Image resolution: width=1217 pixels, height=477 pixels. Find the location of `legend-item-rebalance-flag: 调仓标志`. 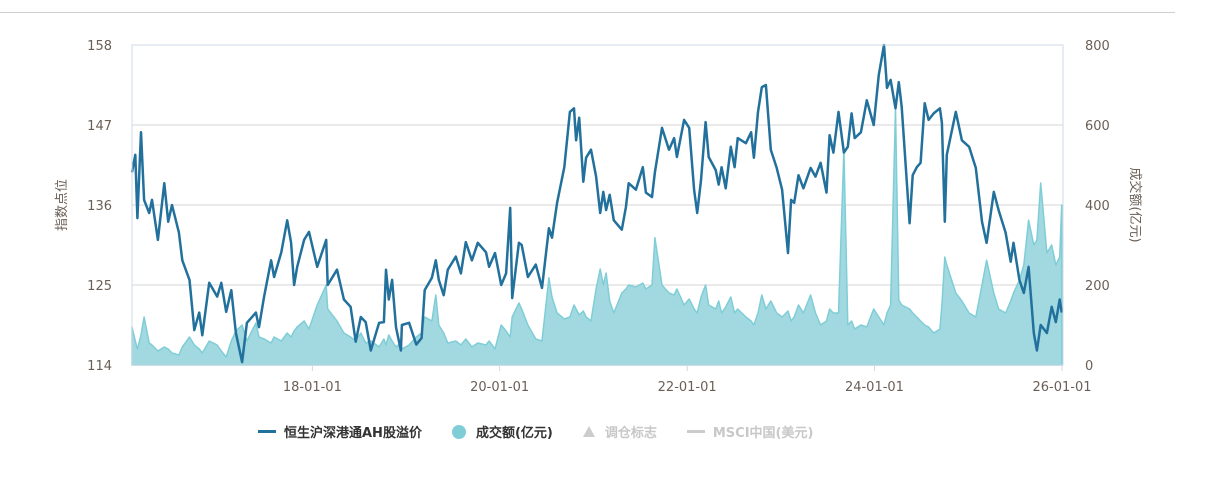

legend-item-rebalance-flag: 调仓标志 is located at coordinates (619, 431).